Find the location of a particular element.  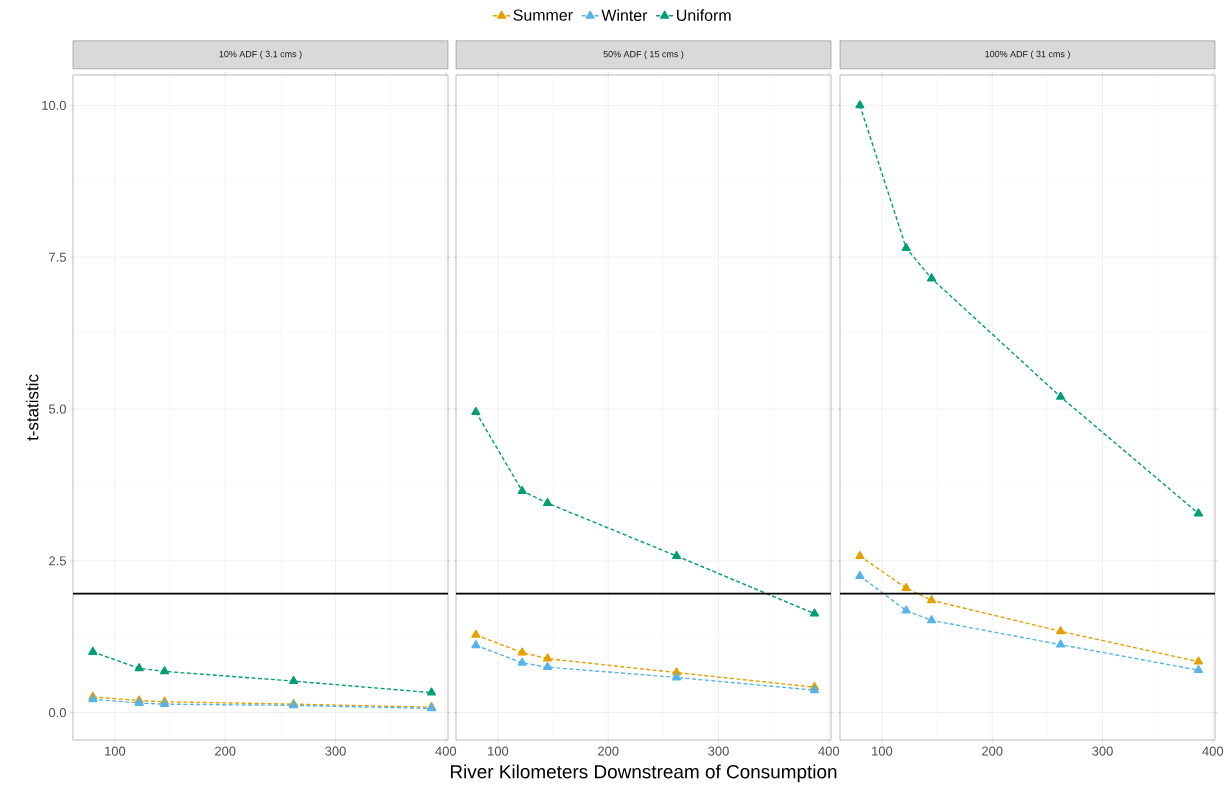

y-tick-label: 0.0 is located at coordinates (57, 713).